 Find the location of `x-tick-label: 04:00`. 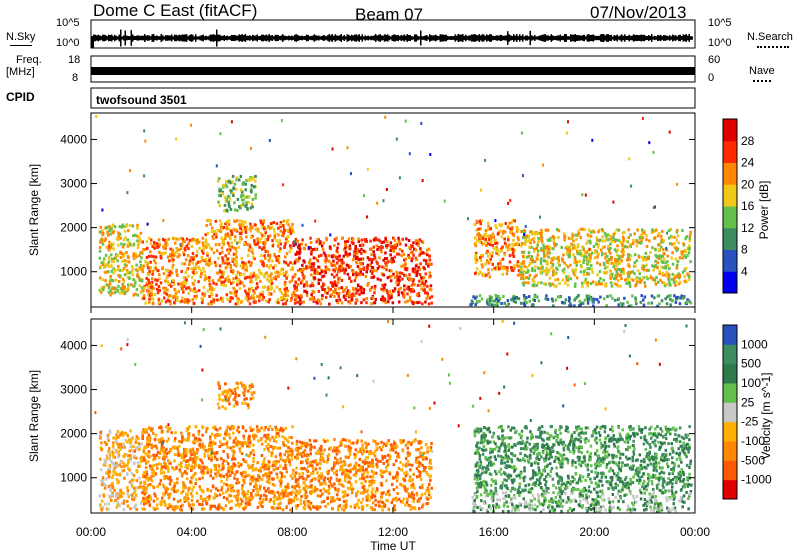

x-tick-label: 04:00 is located at coordinates (192, 532).